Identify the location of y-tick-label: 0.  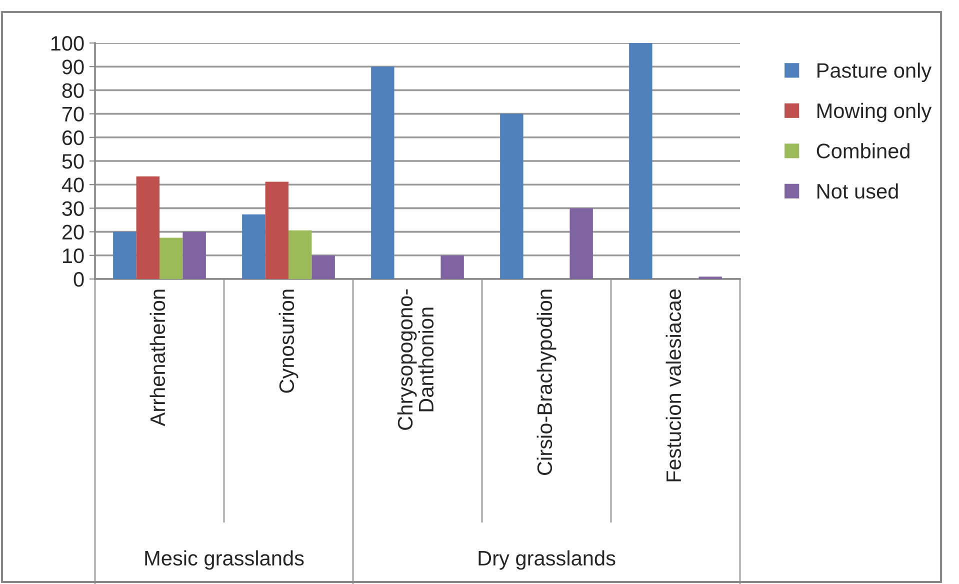
(79, 279).